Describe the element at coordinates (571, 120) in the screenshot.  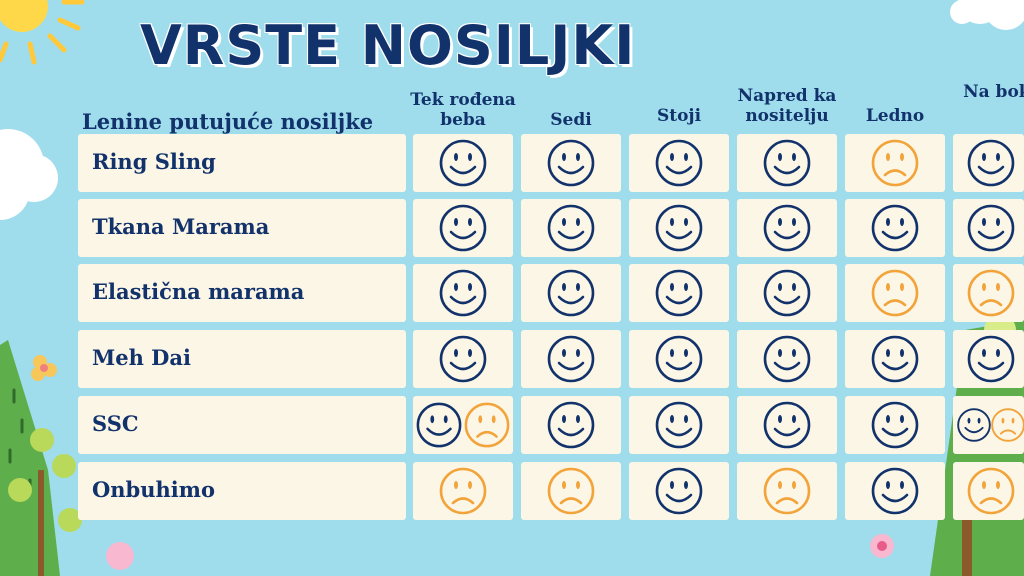
I see `column-header: Sedi` at that location.